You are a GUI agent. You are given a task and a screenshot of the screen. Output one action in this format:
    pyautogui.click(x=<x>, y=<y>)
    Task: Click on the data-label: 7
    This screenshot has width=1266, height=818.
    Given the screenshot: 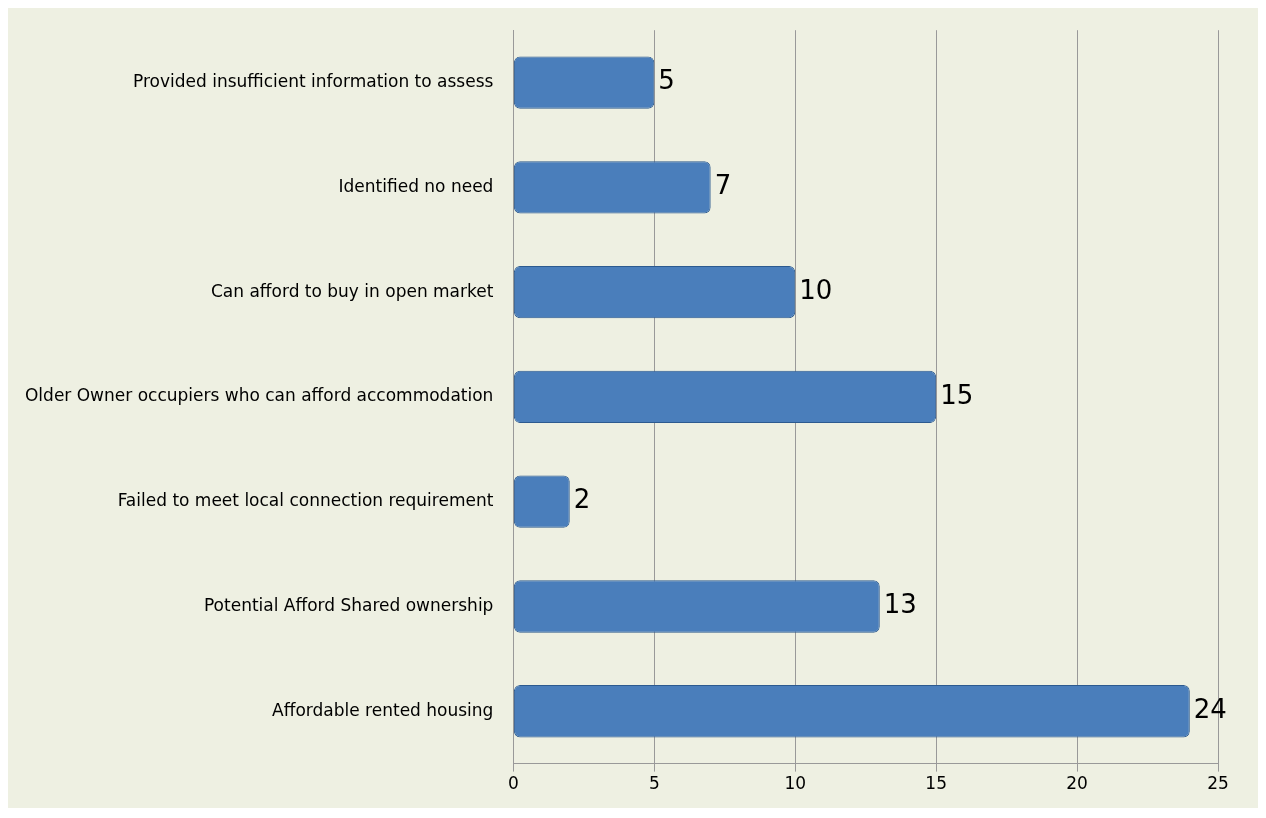 What is the action you would take?
    pyautogui.click(x=723, y=185)
    